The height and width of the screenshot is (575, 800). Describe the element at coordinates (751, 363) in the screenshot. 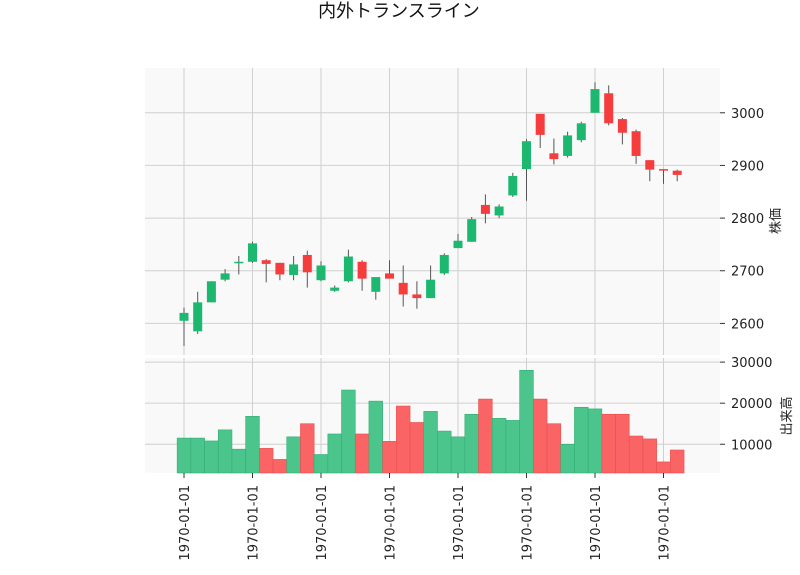

I see `volume-tick-label: 30000` at that location.